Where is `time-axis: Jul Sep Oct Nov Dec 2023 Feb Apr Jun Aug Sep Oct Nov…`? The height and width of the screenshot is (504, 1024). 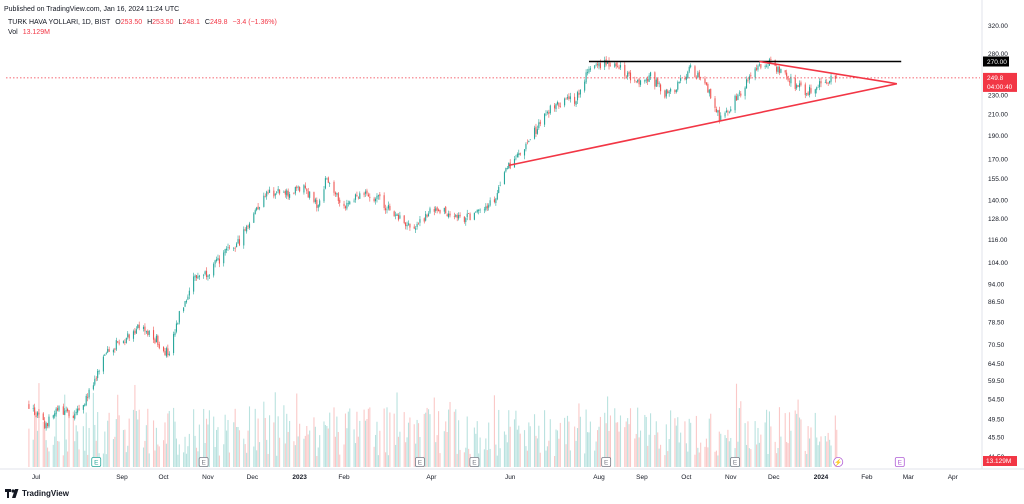
time-axis: Jul Sep Oct Nov Dec 2023 Feb Apr Jun Aug Sep Oct Nov… is located at coordinates (512, 474).